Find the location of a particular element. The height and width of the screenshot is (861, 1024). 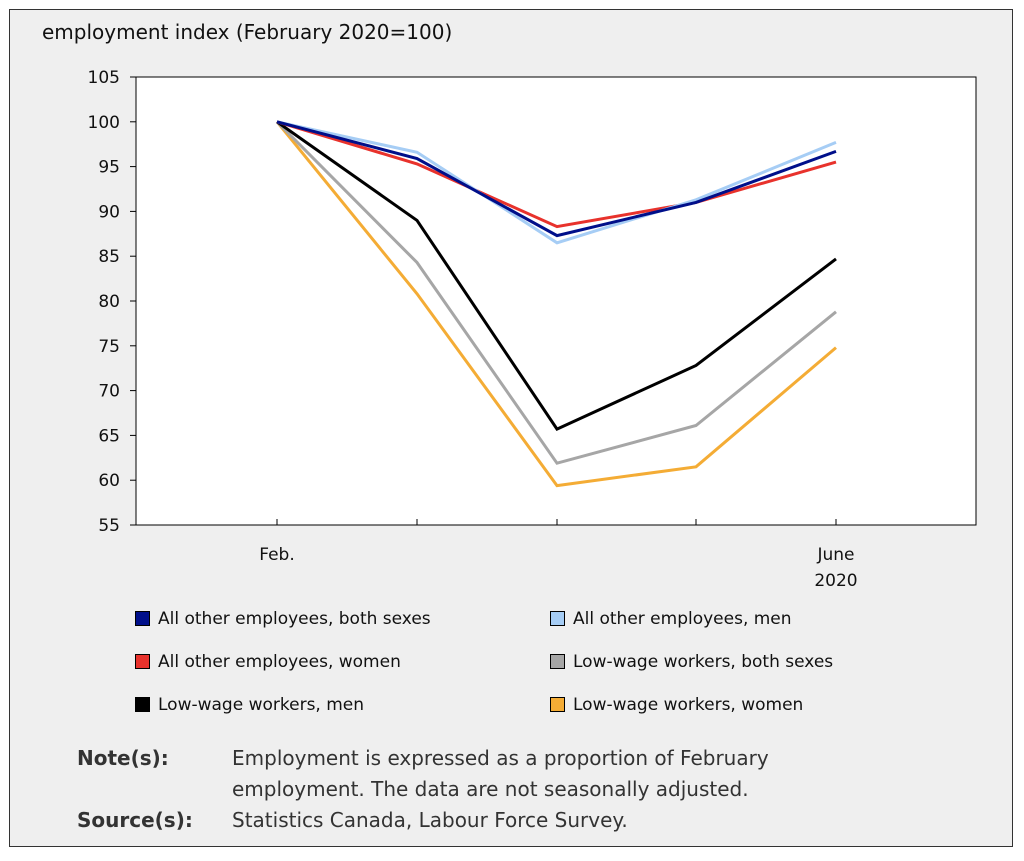

legend-item: All other employees, both sexes is located at coordinates (342, 618).